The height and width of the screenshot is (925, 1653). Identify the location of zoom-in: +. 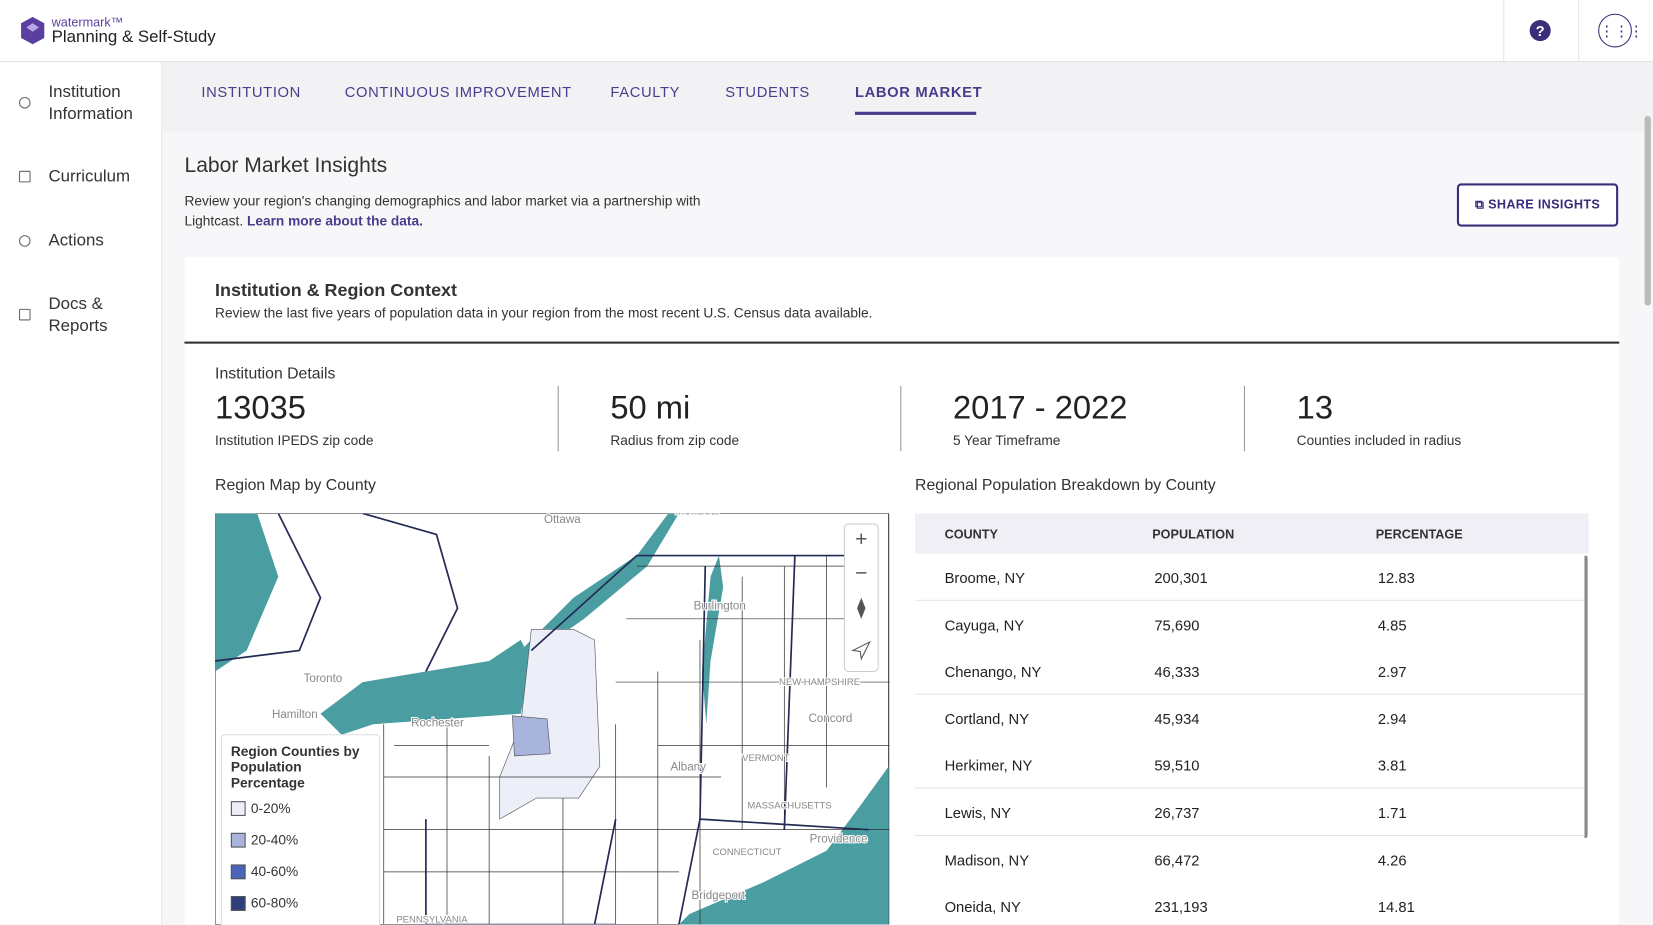
(861, 539).